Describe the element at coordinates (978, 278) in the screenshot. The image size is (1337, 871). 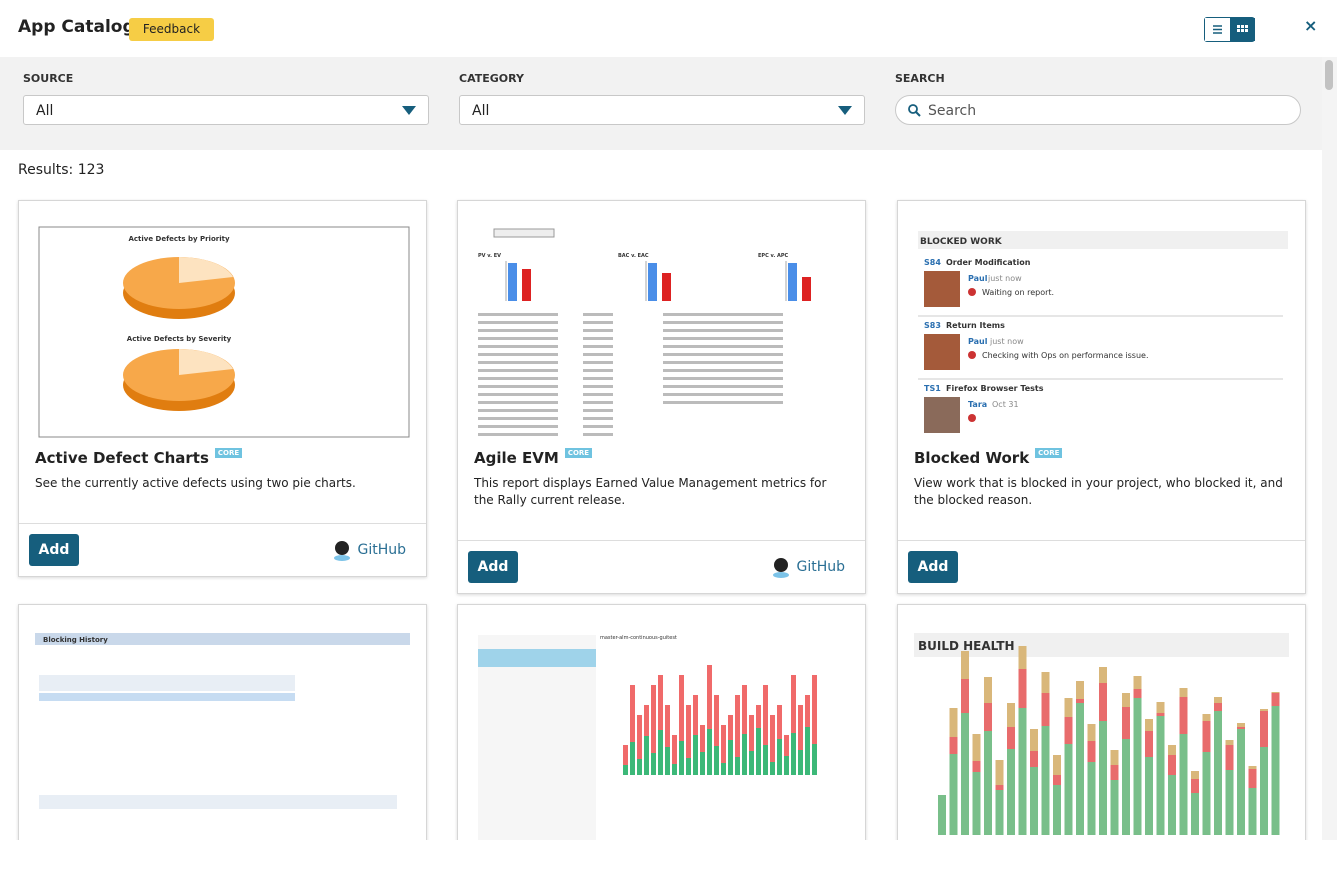
I see `preview-text: Paul` at that location.